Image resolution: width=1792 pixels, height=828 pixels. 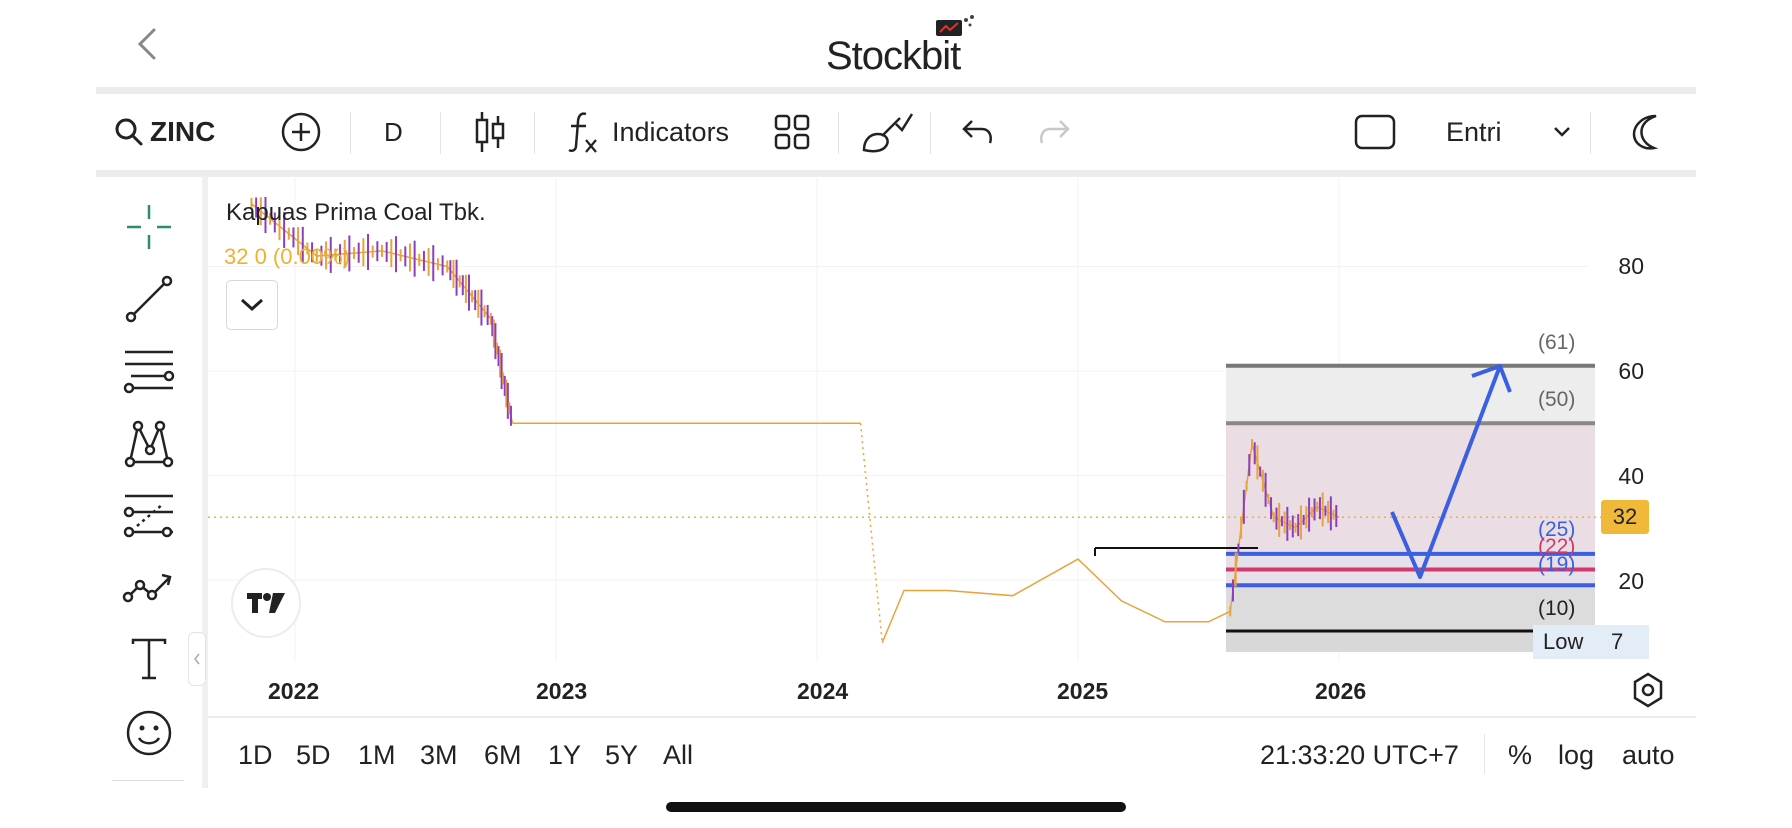 I want to click on add-circle-icon, so click(x=301, y=132).